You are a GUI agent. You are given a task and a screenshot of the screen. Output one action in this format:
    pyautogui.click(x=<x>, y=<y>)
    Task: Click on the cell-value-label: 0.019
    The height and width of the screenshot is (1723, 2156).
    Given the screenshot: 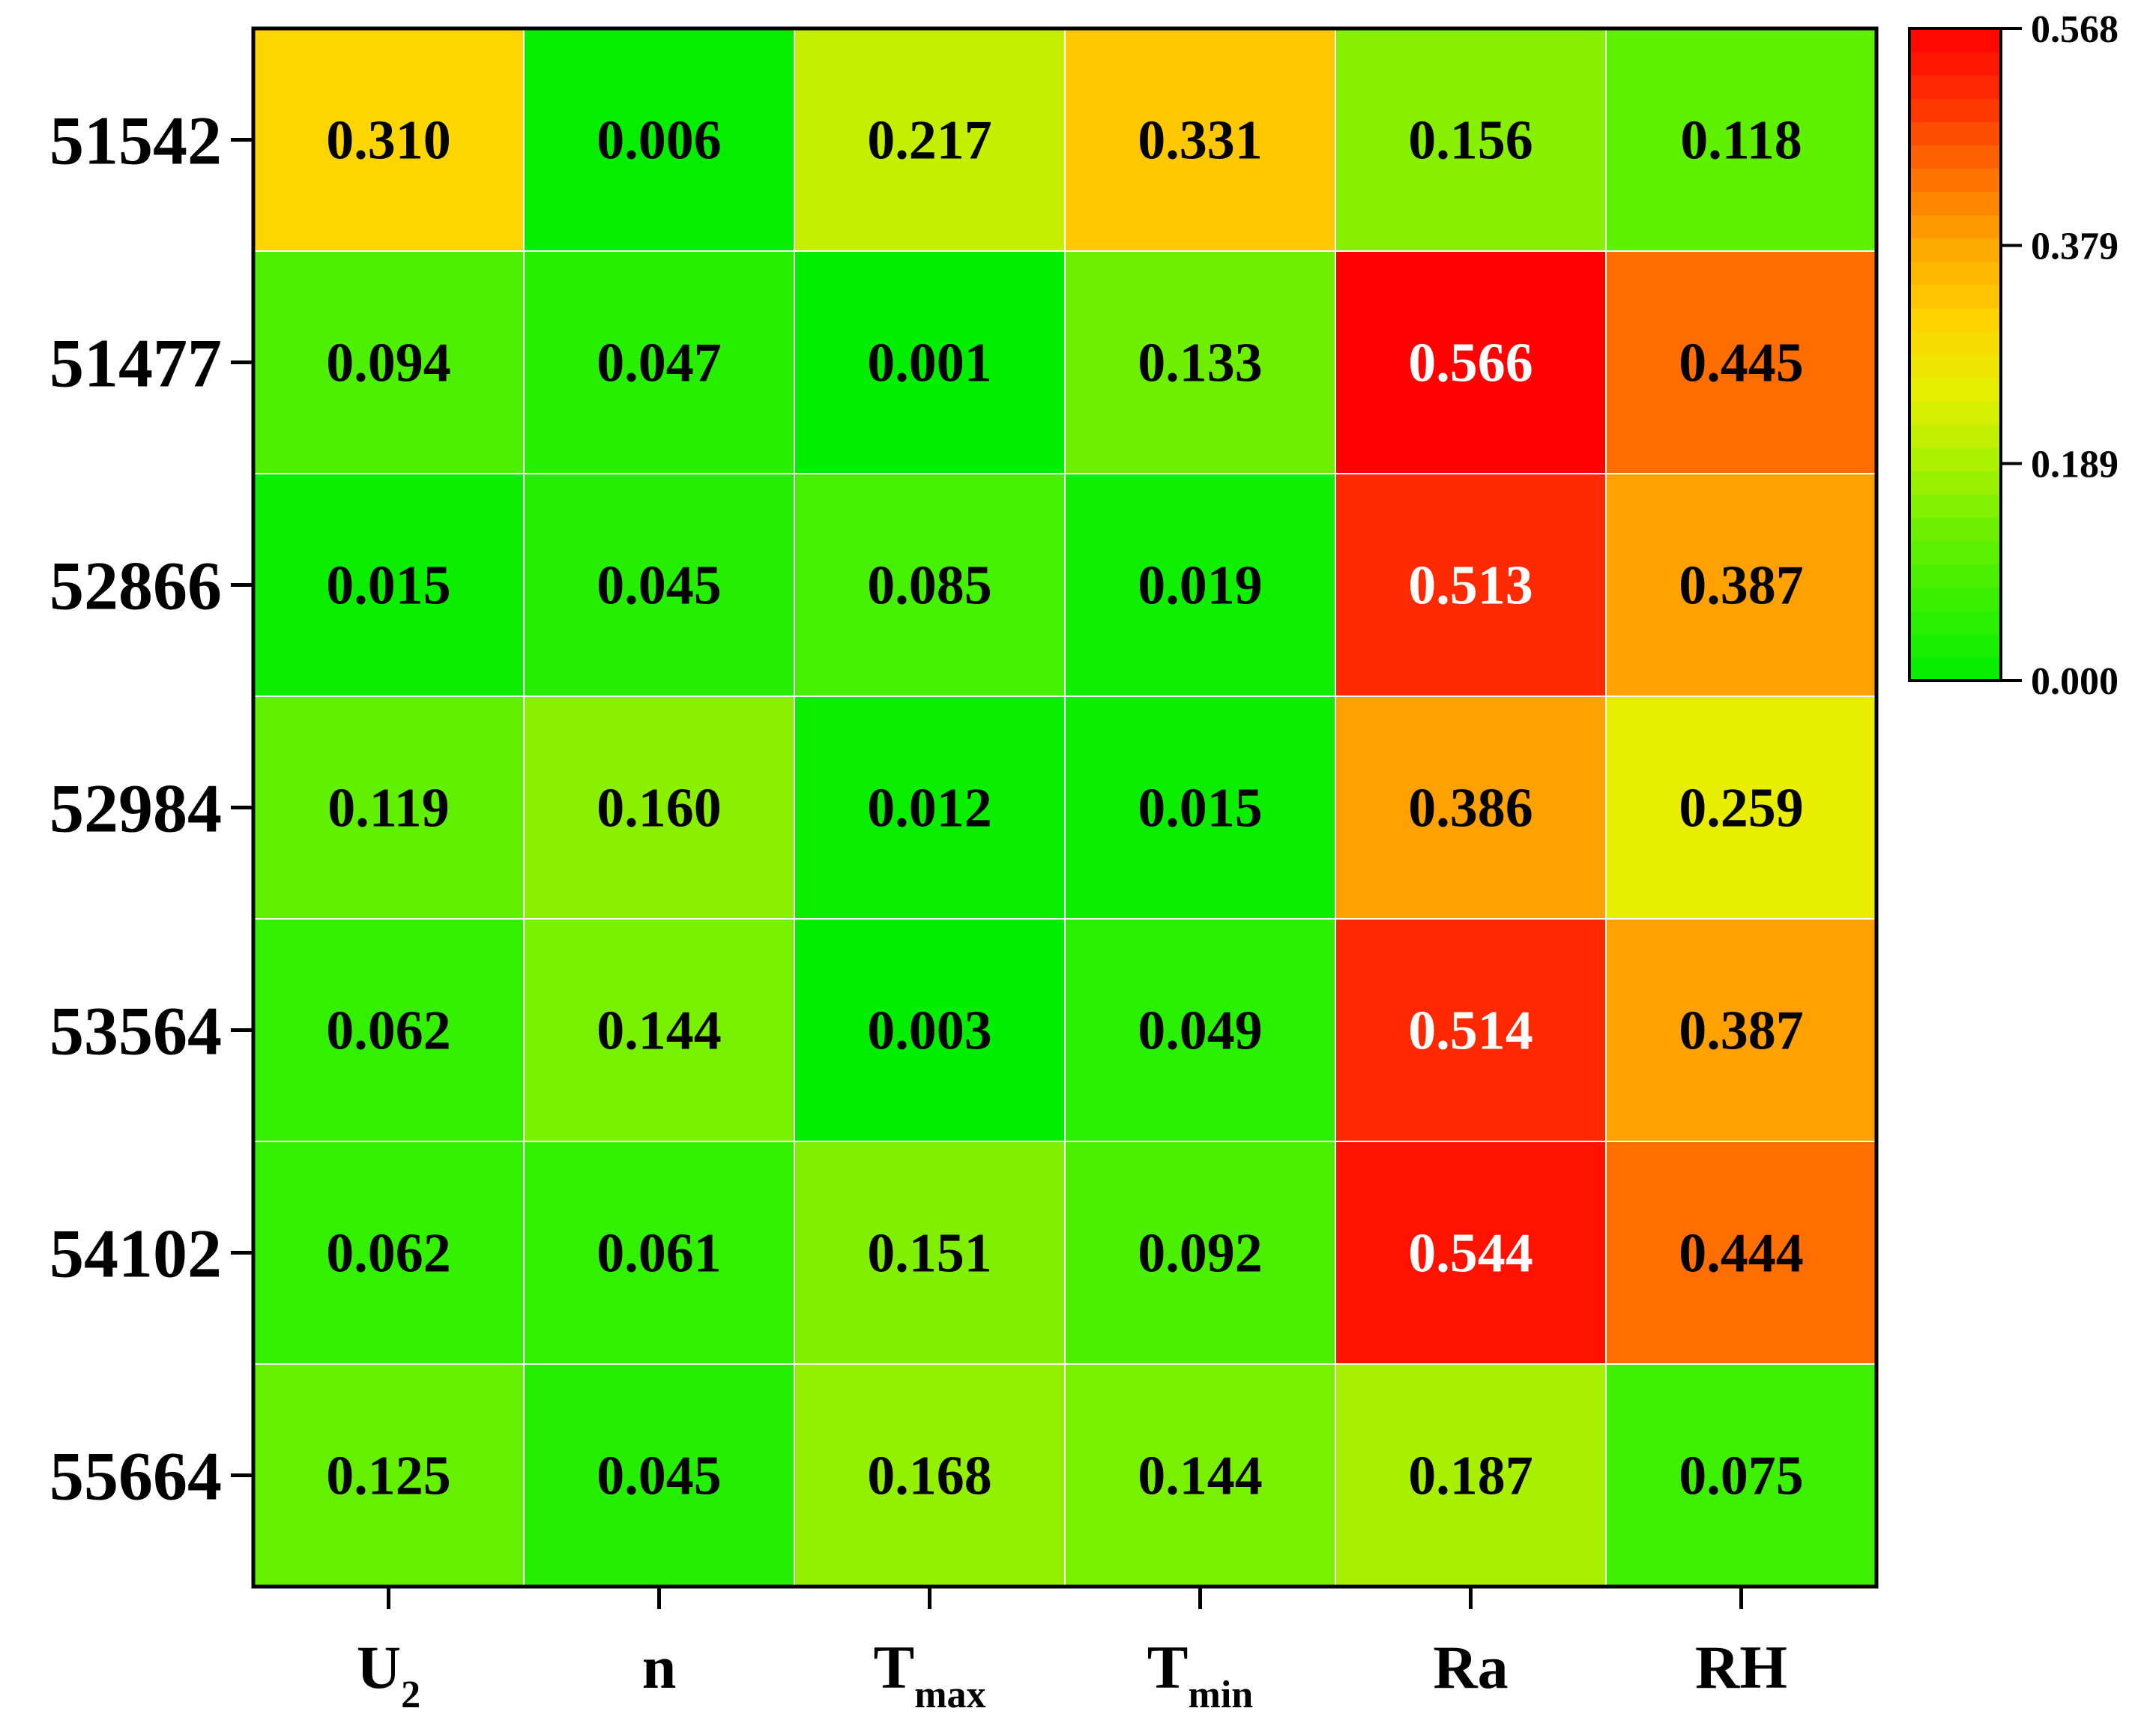 What is the action you would take?
    pyautogui.click(x=1200, y=586)
    